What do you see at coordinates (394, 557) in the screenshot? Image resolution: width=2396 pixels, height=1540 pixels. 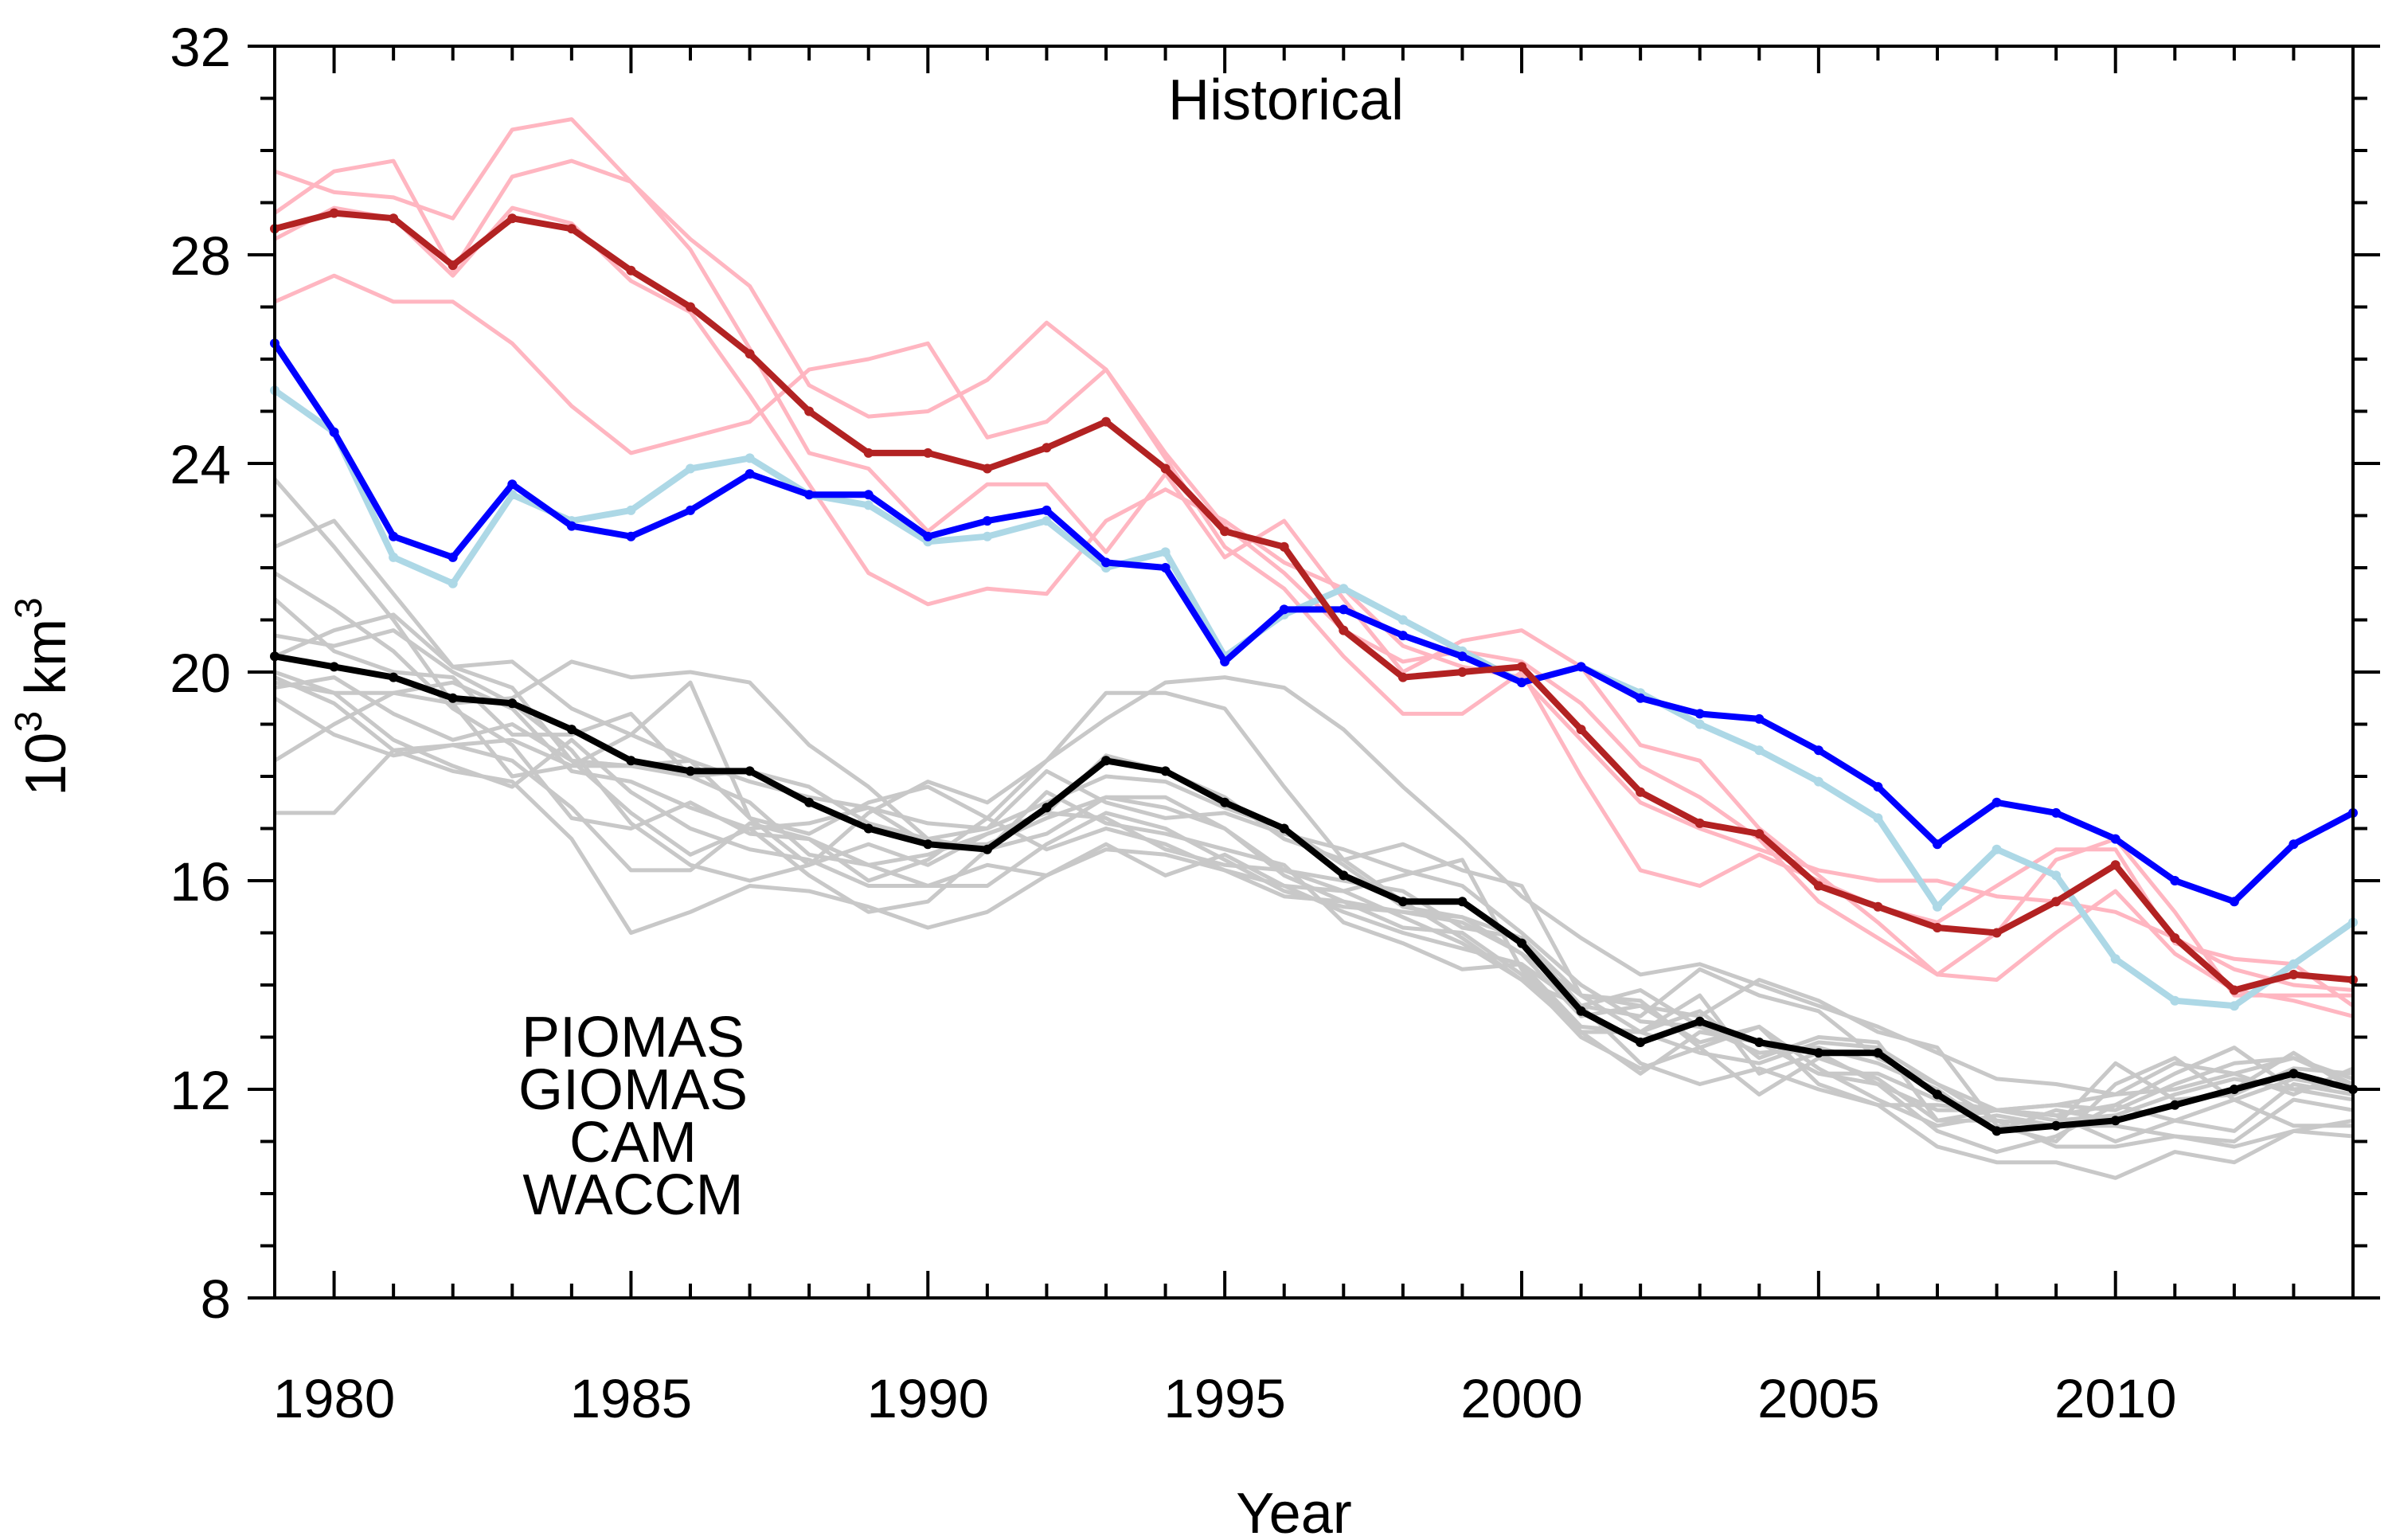 I see `data-point-piomas-1981` at bounding box center [394, 557].